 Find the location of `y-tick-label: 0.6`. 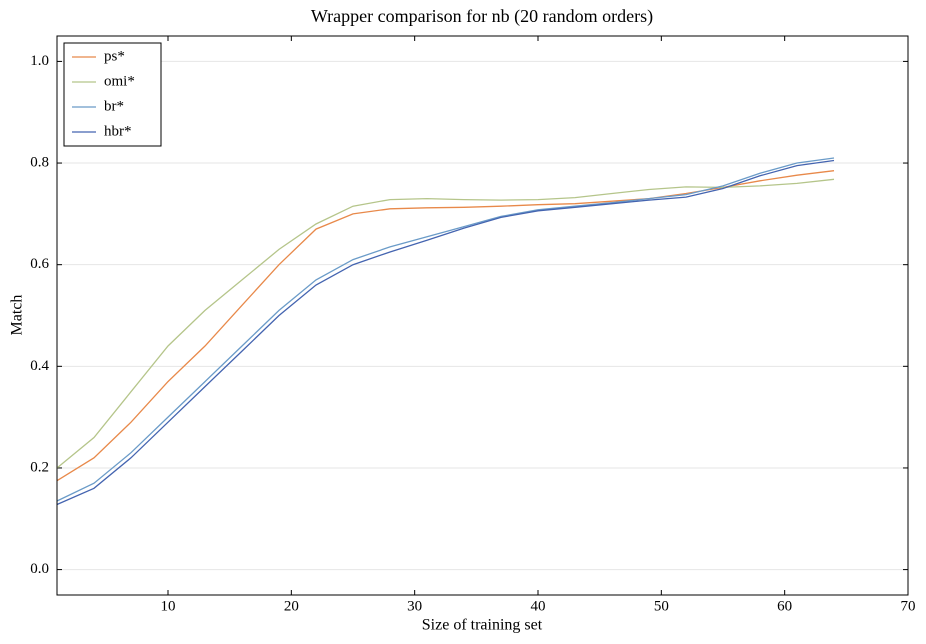

y-tick-label: 0.6 is located at coordinates (39, 264).